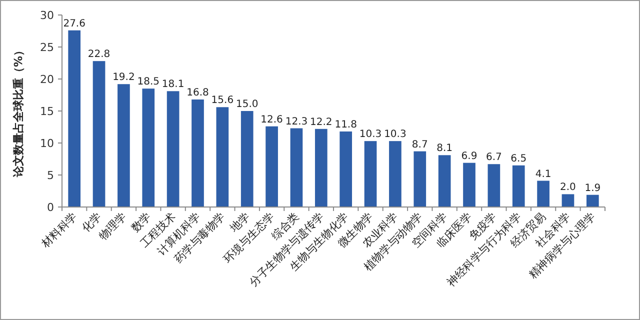 The height and width of the screenshot is (320, 640). What do you see at coordinates (123, 78) in the screenshot?
I see `data-label: 19.2` at bounding box center [123, 78].